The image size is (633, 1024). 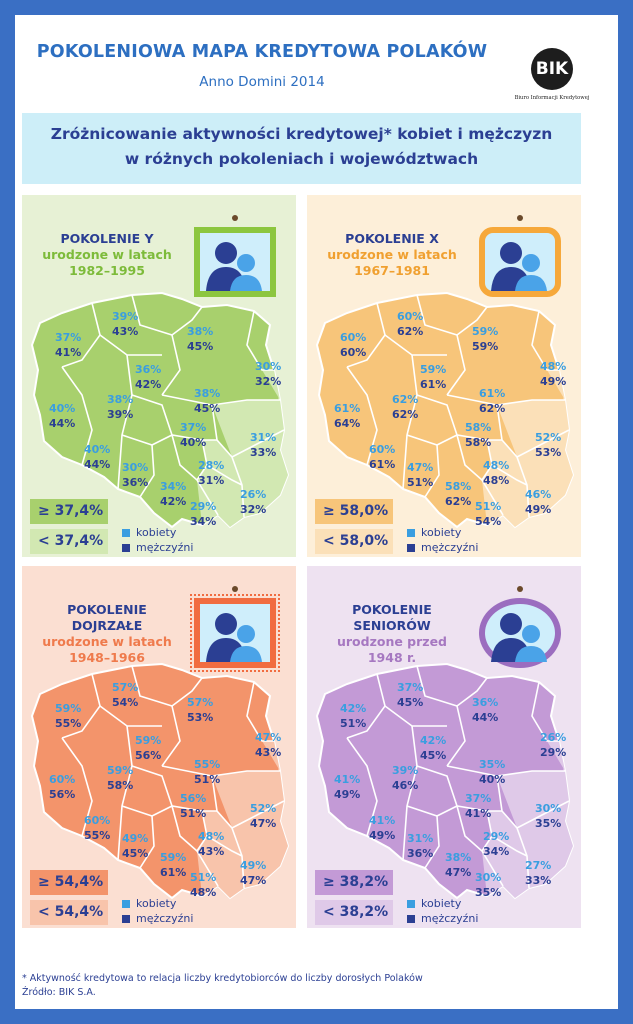 What do you see at coordinates (203, 506) in the screenshot?
I see `women-value: 29%` at bounding box center [203, 506].